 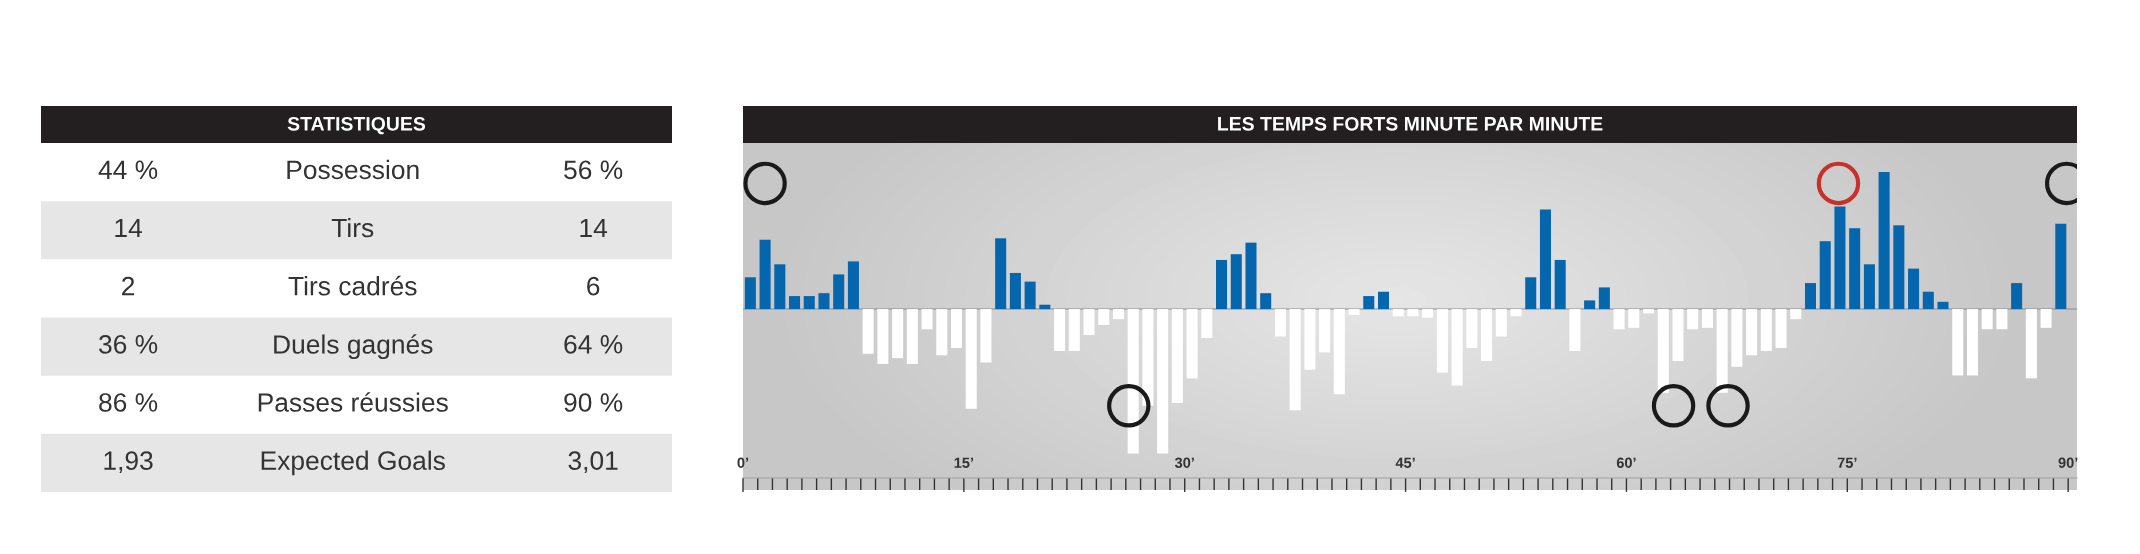 I want to click on x-tick-label: 30’, so click(x=1184, y=462).